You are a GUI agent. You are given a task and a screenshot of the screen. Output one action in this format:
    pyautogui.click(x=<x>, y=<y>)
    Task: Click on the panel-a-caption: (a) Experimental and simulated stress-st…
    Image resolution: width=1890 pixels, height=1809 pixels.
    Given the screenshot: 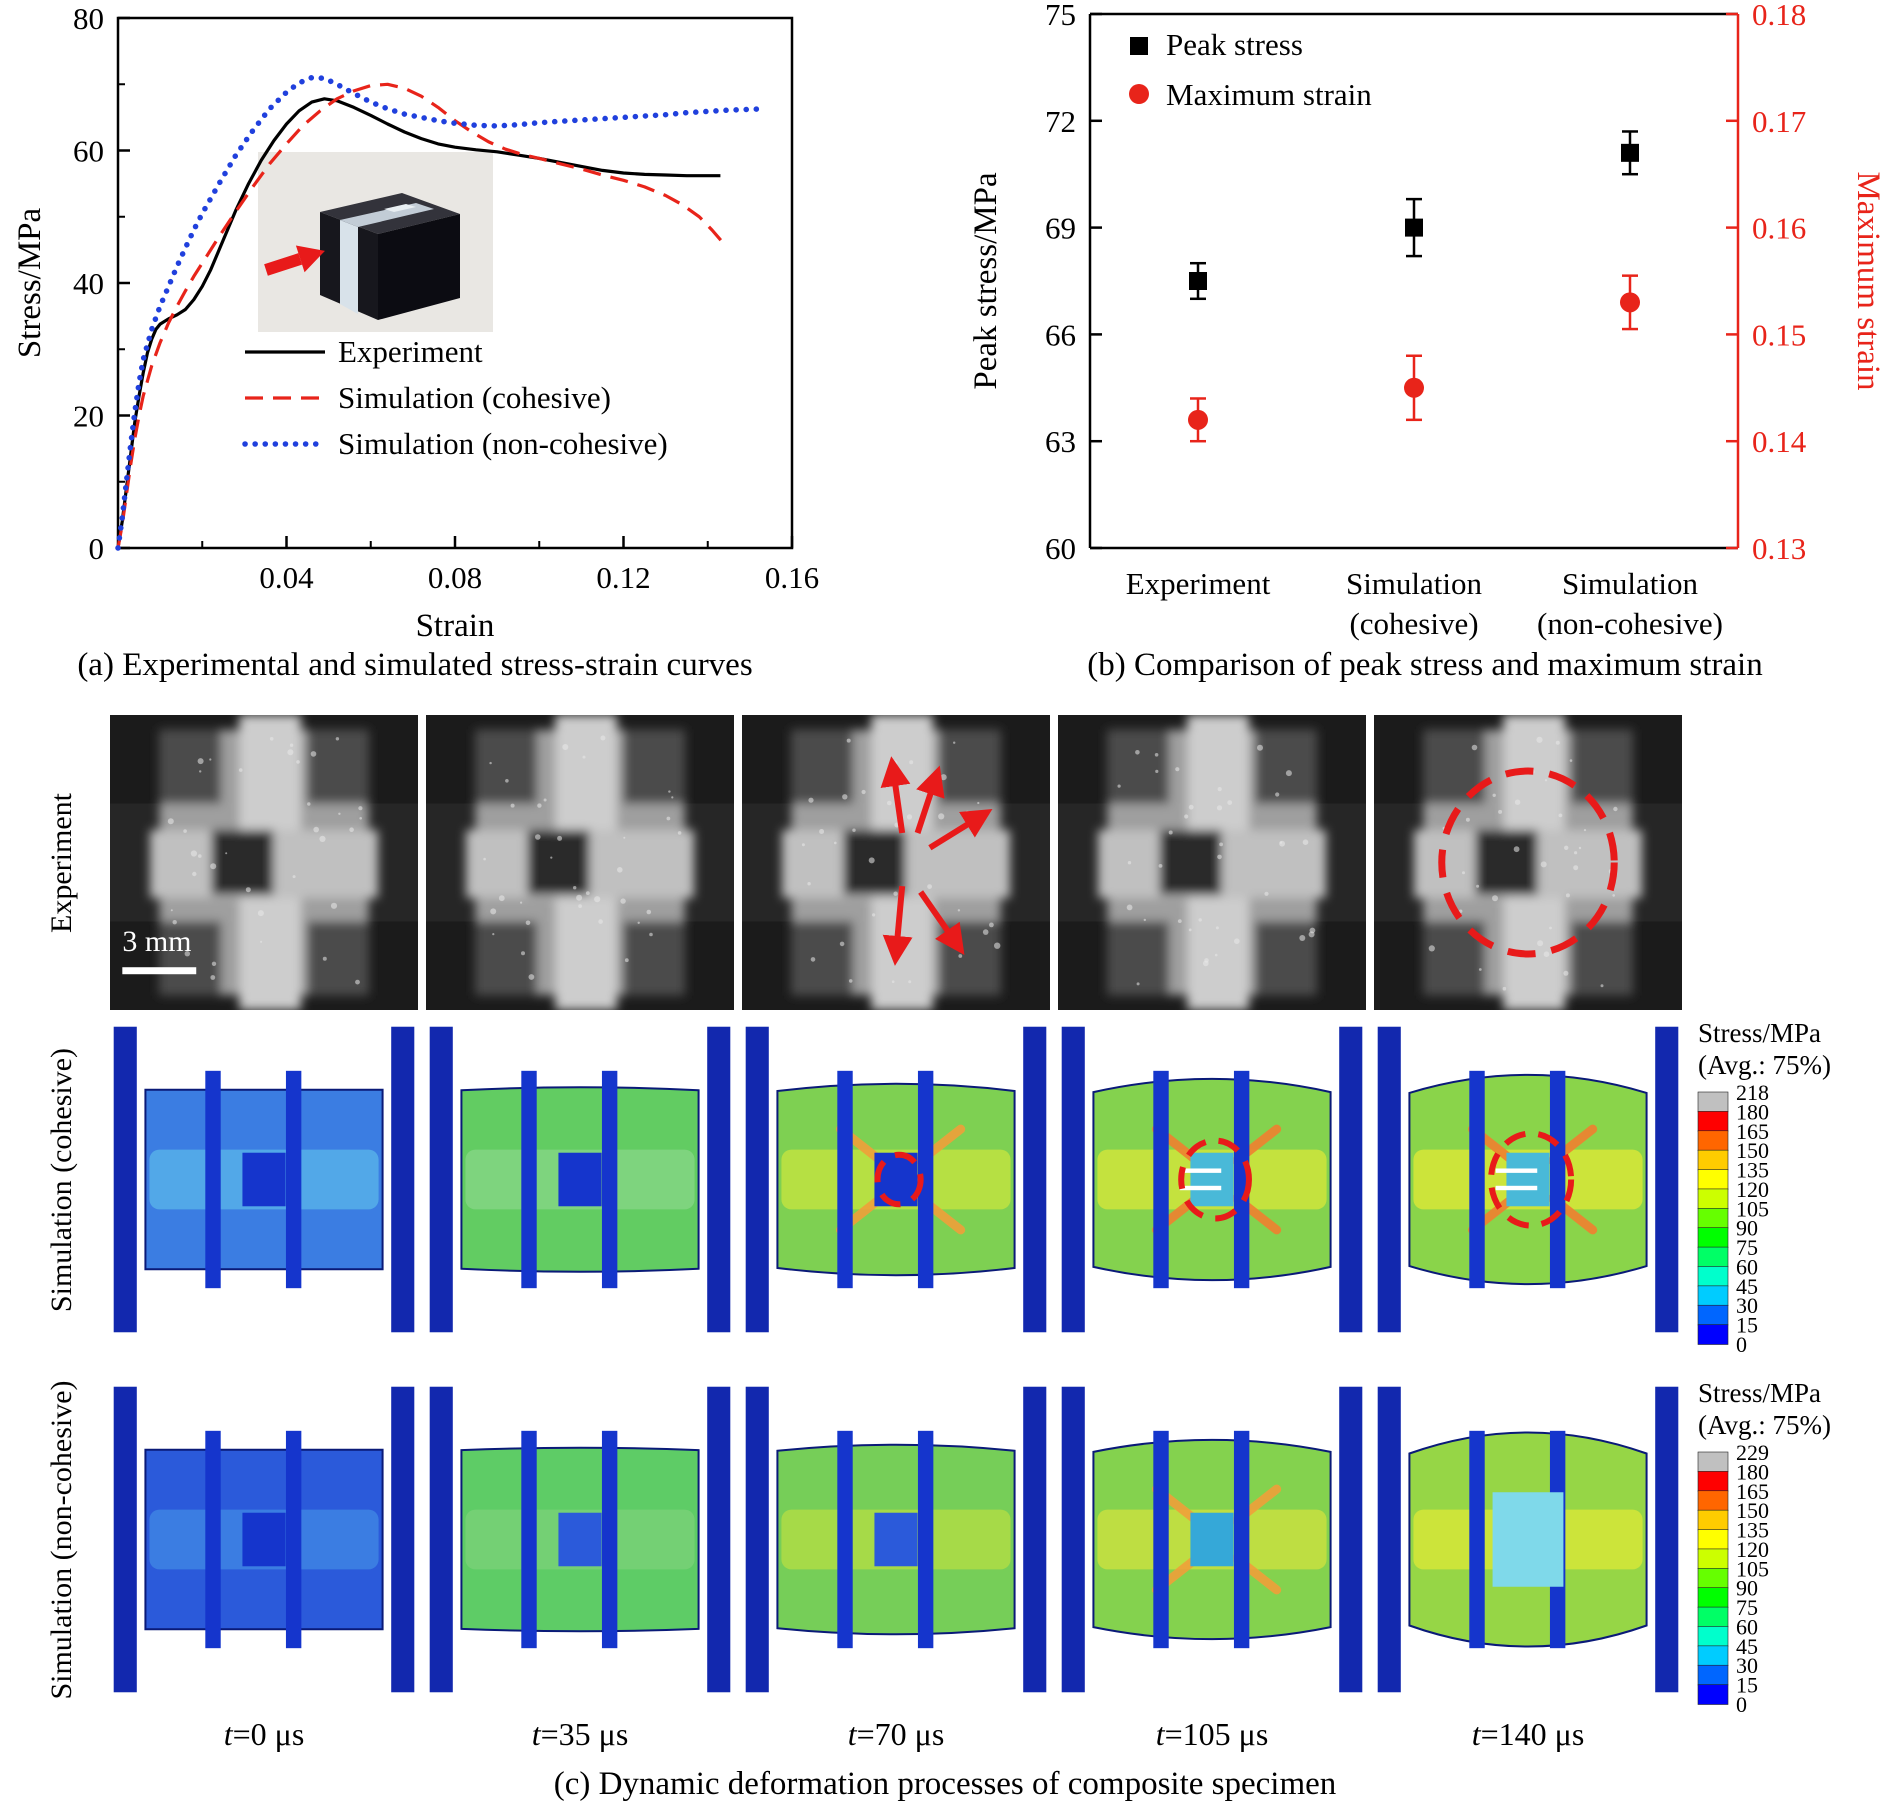 What is the action you would take?
    pyautogui.click(x=415, y=665)
    